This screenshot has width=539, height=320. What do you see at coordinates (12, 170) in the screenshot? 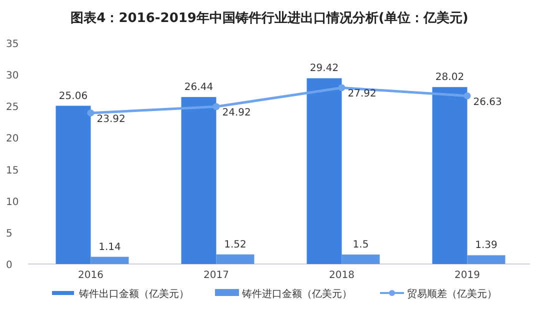
I see `y-tick-label: 15` at bounding box center [12, 170].